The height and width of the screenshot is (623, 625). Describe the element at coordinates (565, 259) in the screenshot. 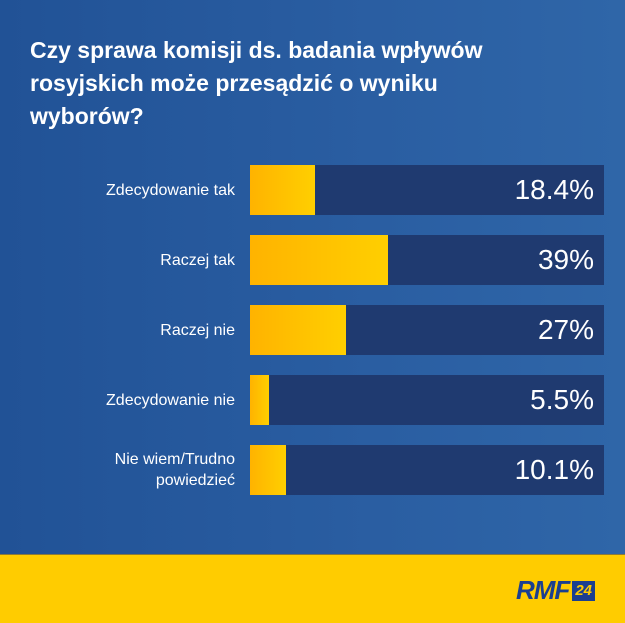

I see `bar-value: 39%` at that location.